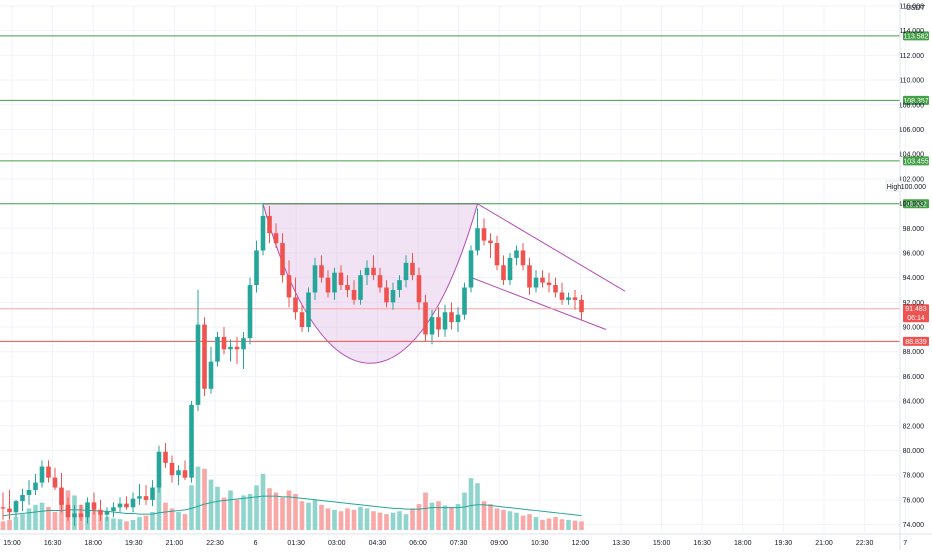 The width and height of the screenshot is (932, 555). What do you see at coordinates (914, 229) in the screenshot?
I see `price-tick-label: 98.000` at bounding box center [914, 229].